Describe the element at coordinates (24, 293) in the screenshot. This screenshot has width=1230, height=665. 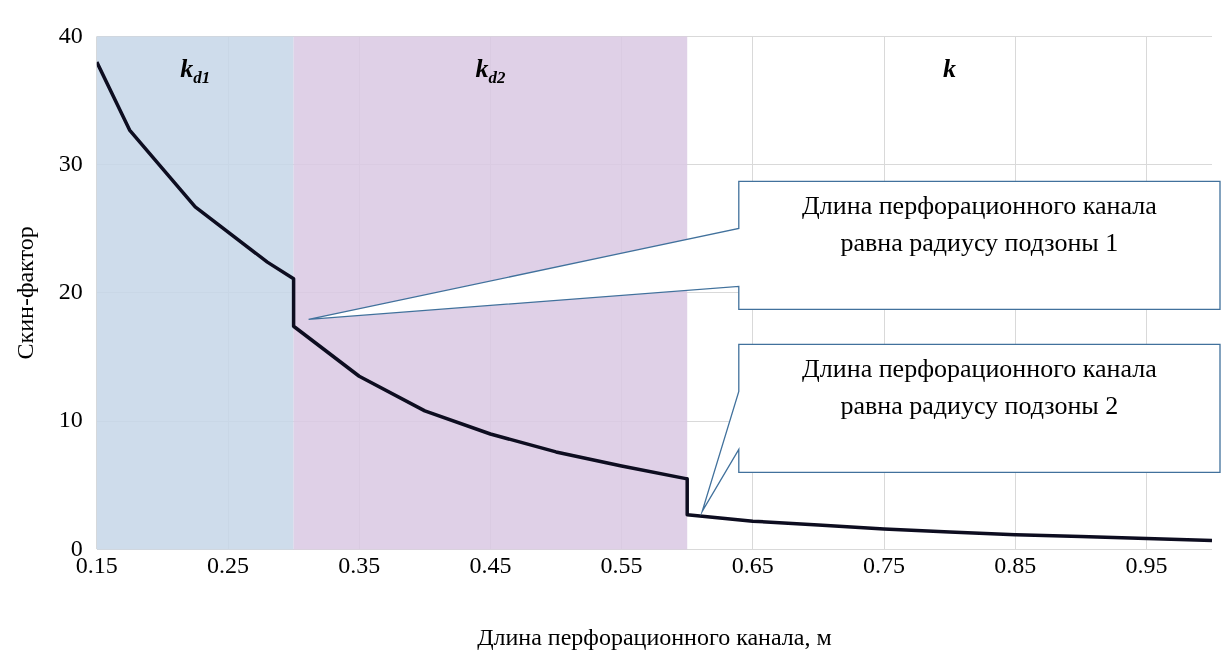
I see `y-axis-title: Скин-фактор` at that location.